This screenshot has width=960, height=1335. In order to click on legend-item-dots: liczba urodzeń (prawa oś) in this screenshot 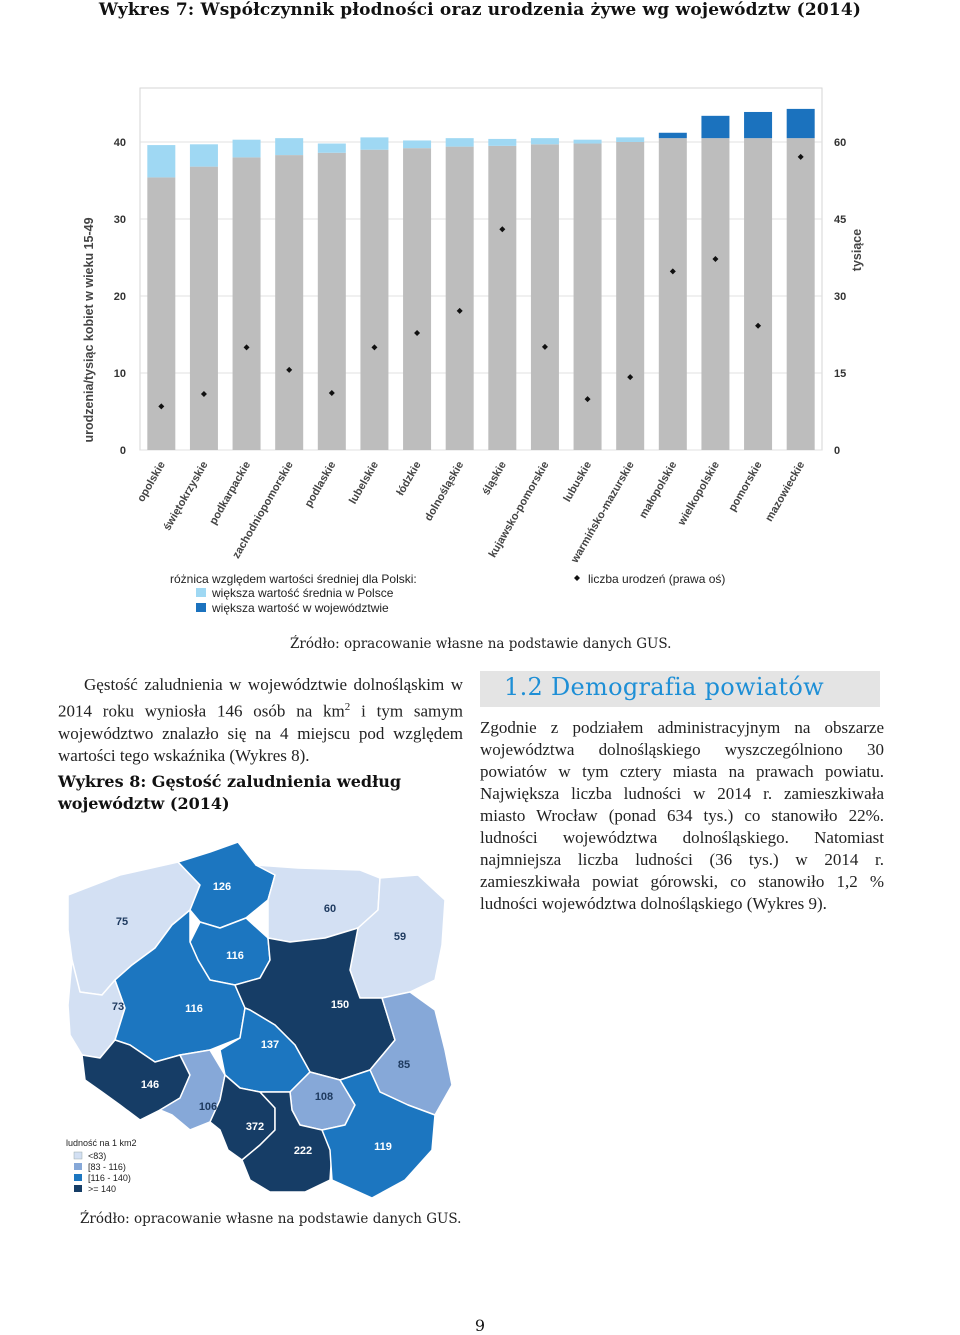, I will do `click(656, 579)`.